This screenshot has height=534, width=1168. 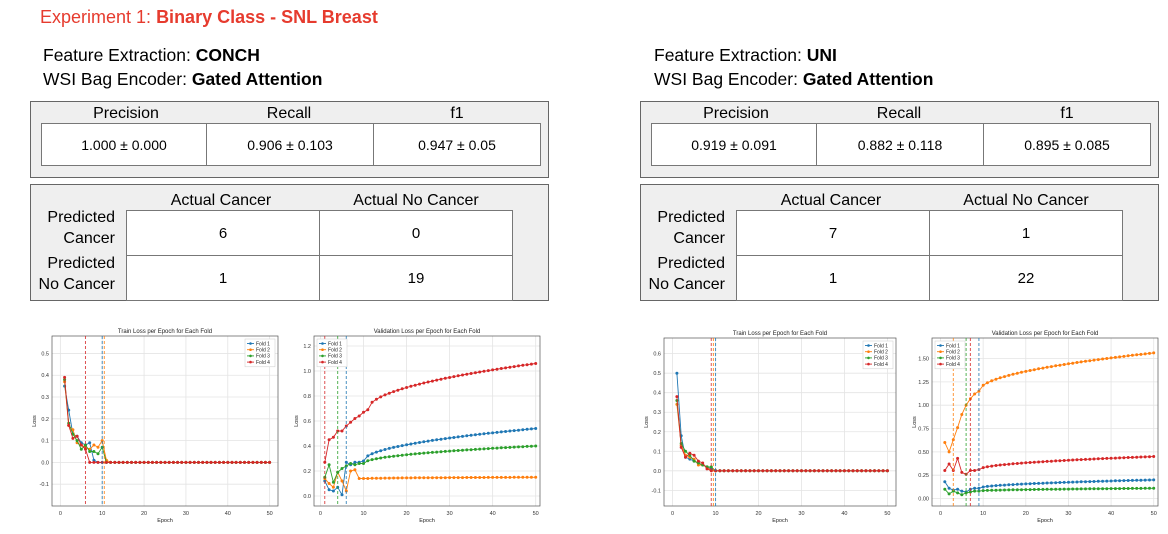 What do you see at coordinates (221, 200) in the screenshot?
I see `actual-cancer-header: Actual Cancer` at bounding box center [221, 200].